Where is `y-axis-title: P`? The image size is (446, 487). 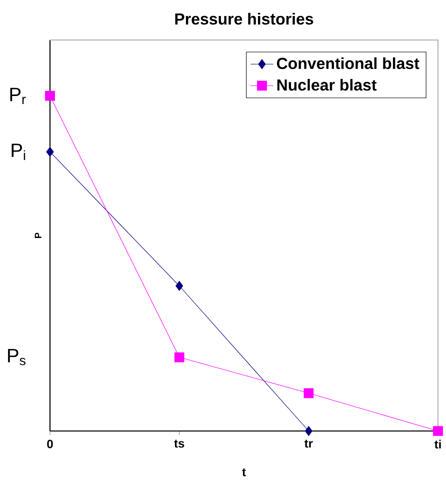 y-axis-title: P is located at coordinates (38, 235).